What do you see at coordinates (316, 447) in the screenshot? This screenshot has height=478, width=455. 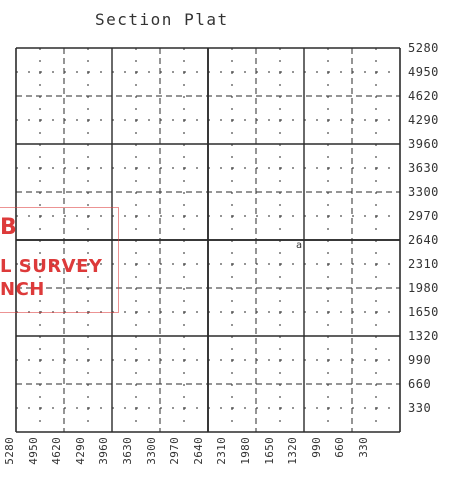 I see `bottom-scale-label: 990` at bounding box center [316, 447].